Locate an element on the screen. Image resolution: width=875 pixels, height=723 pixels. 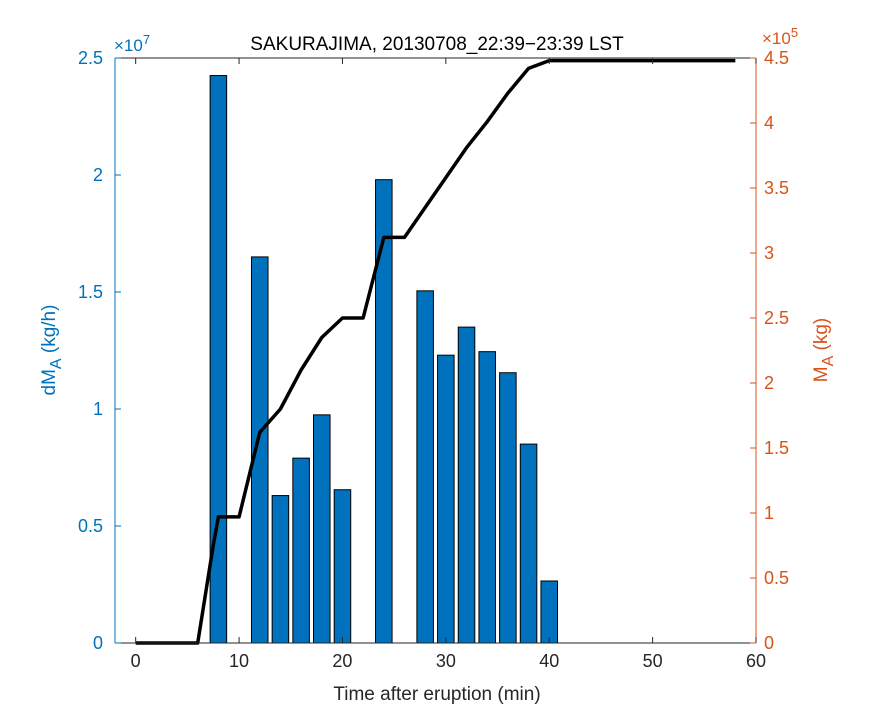
left-axis-exponent: ×10⁷ is located at coordinates (132, 43).